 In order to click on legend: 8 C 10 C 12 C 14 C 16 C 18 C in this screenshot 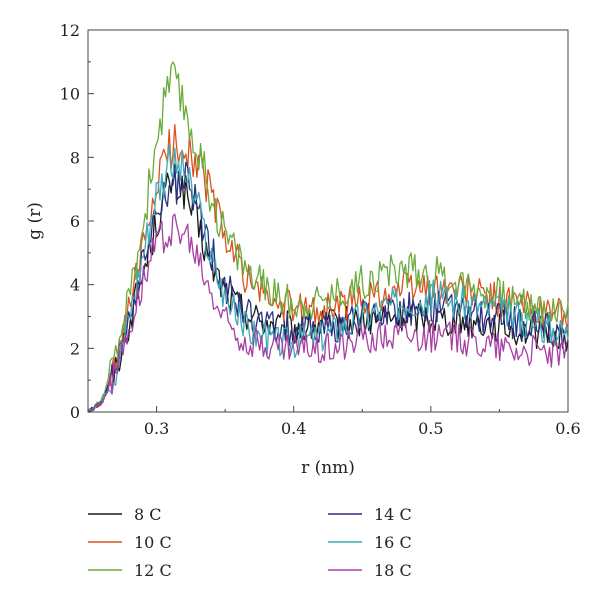, I will do `click(250, 542)`.